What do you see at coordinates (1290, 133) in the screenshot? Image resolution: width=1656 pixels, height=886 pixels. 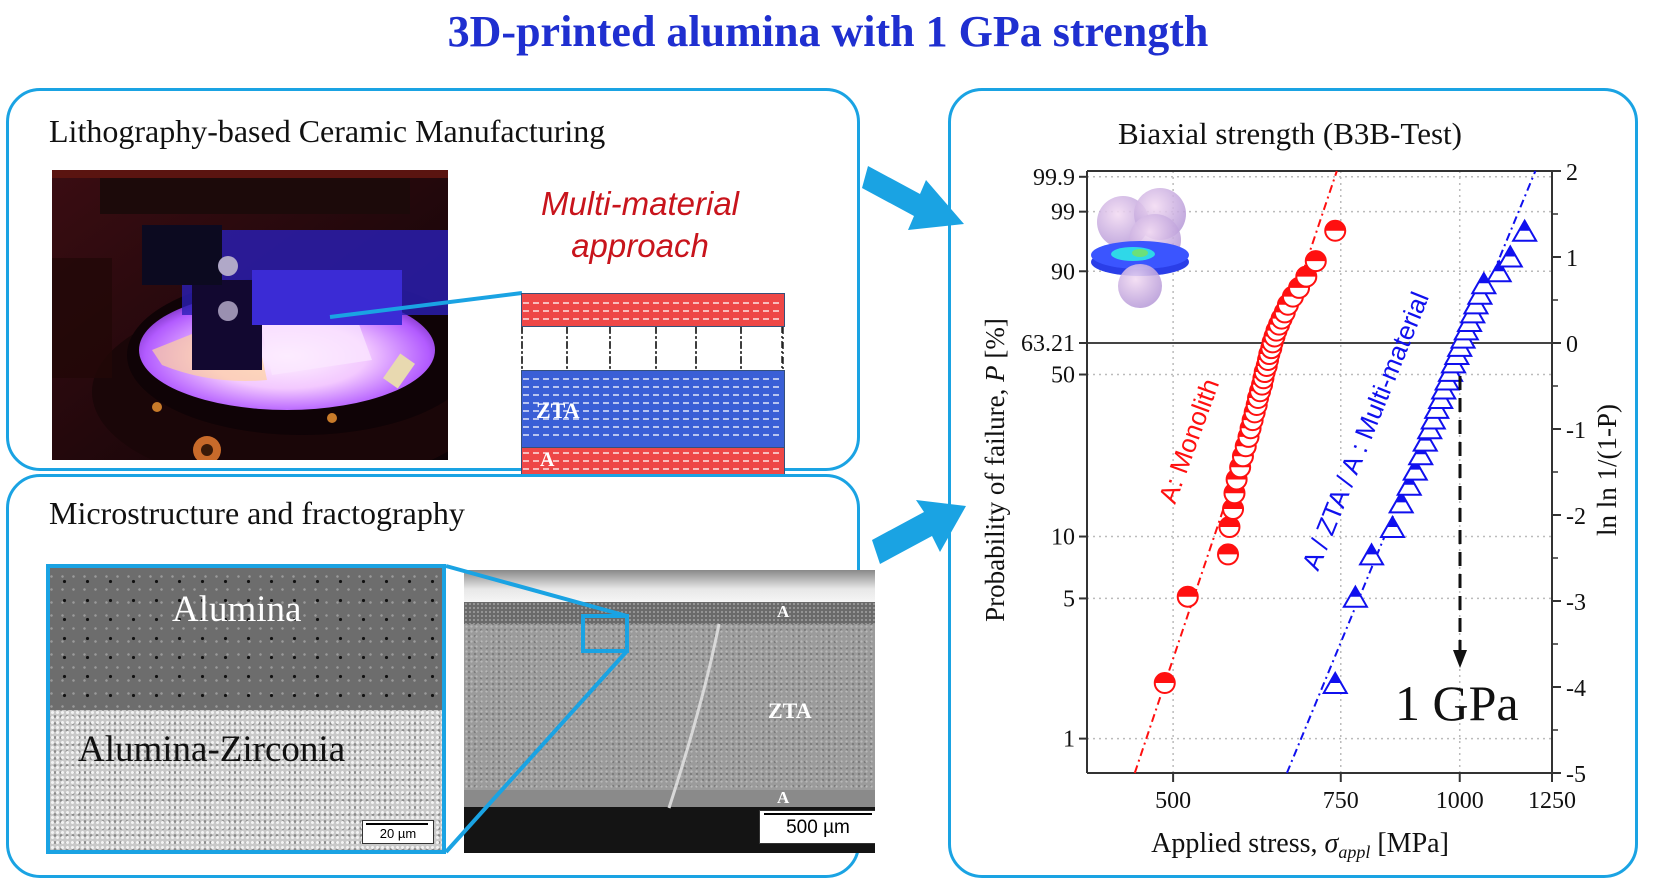 I see `chart-title: Biaxial strength (B3B-Test)` at bounding box center [1290, 133].